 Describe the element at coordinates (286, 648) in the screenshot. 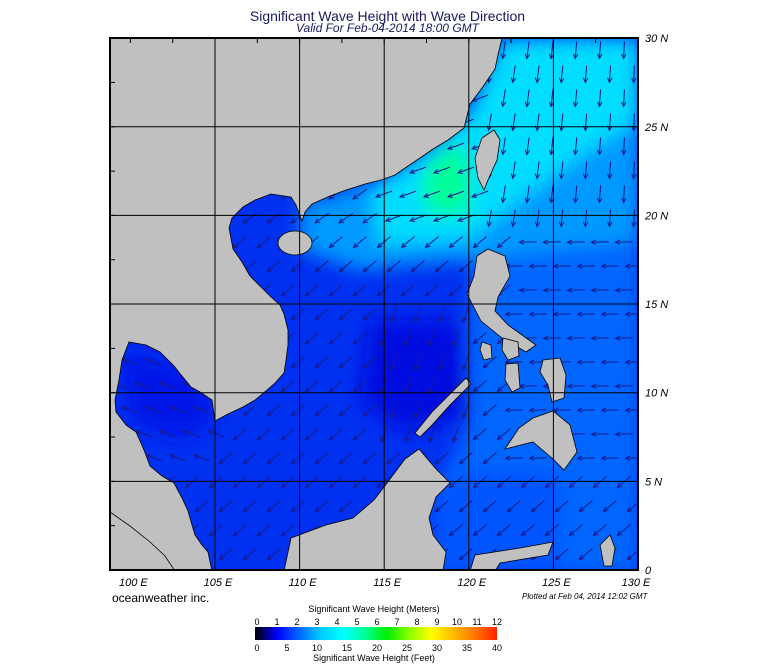

I see `colorbar-feet-label: 5` at that location.